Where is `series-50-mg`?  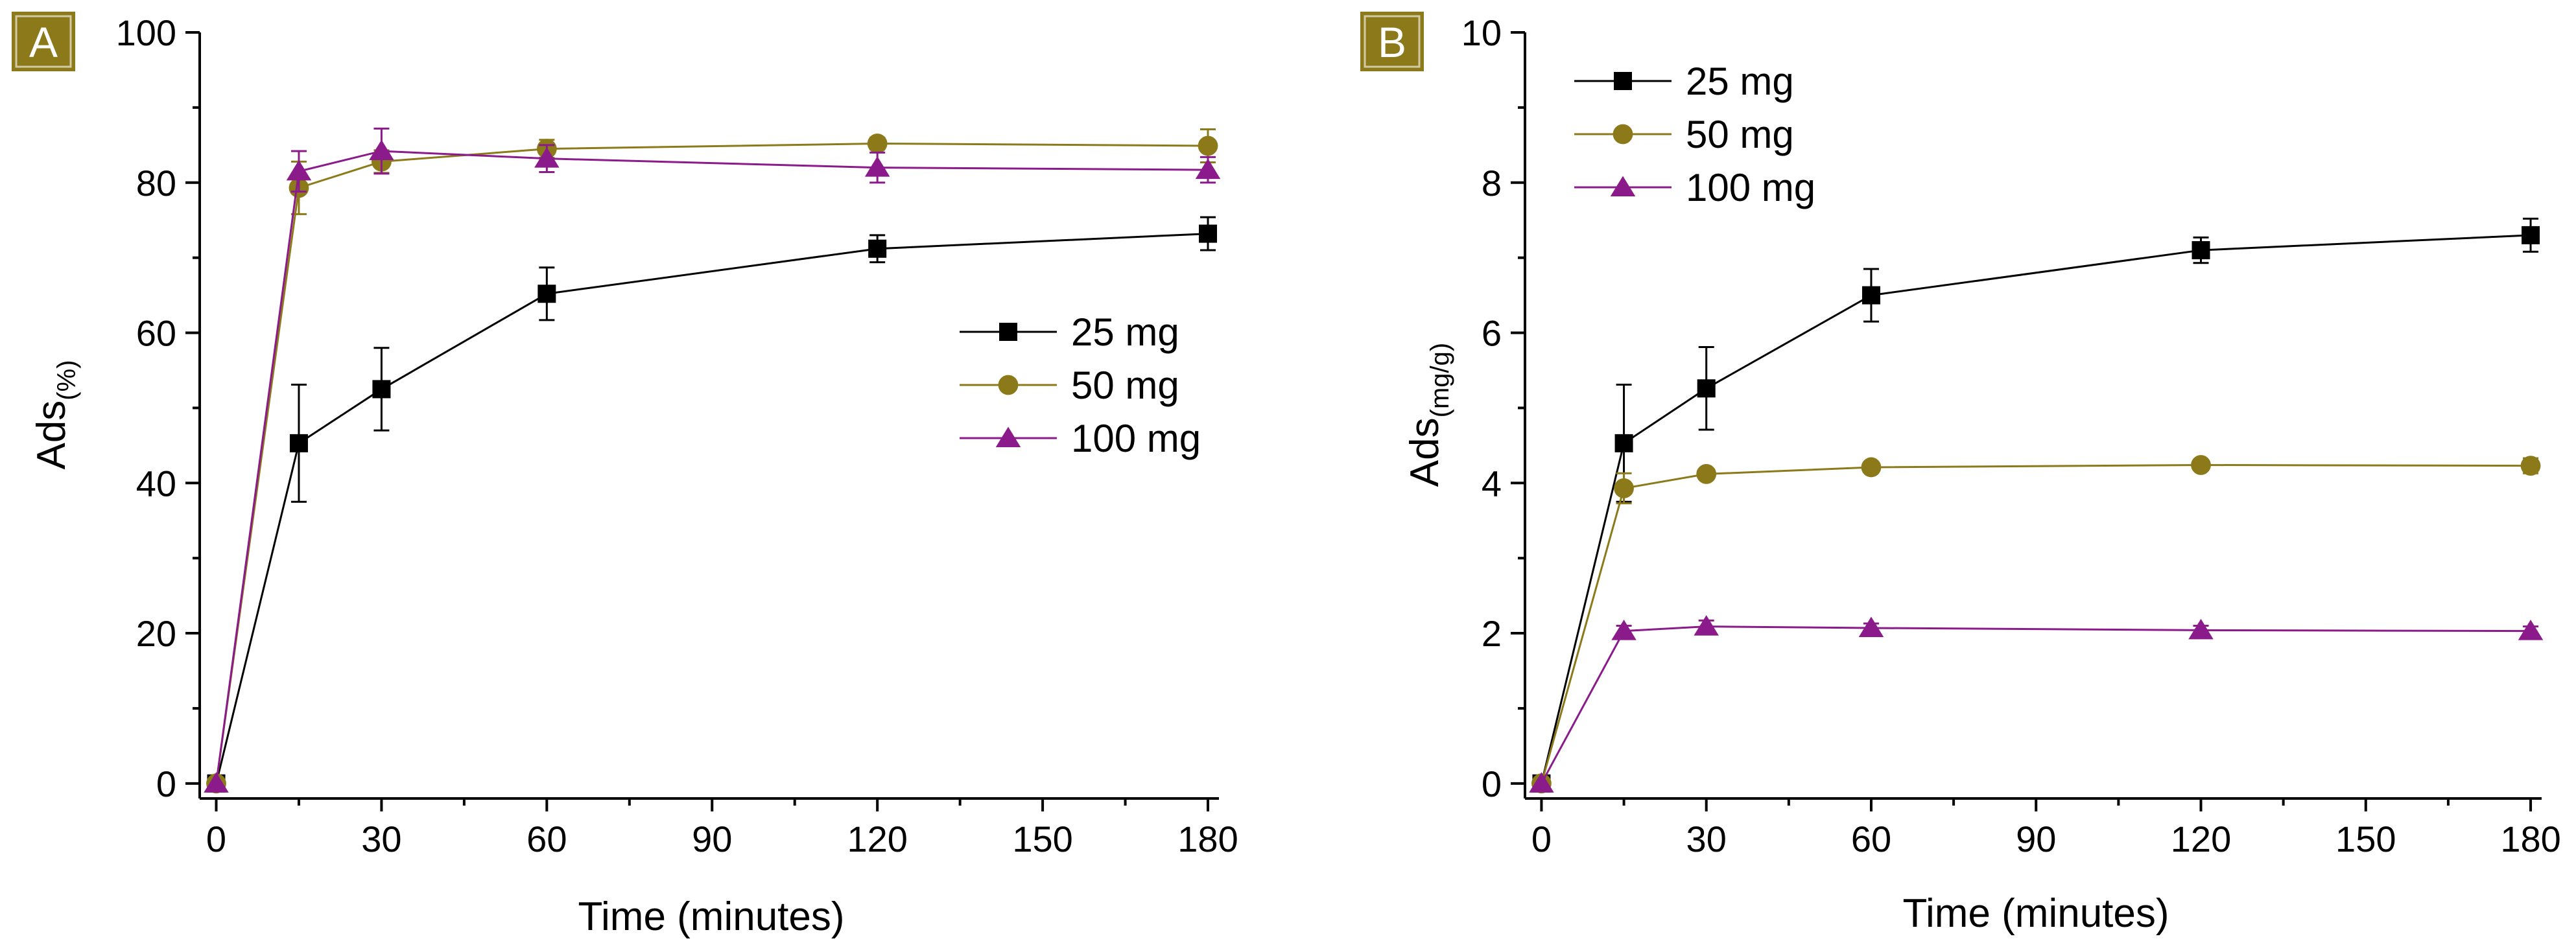
series-50-mg is located at coordinates (2036, 624).